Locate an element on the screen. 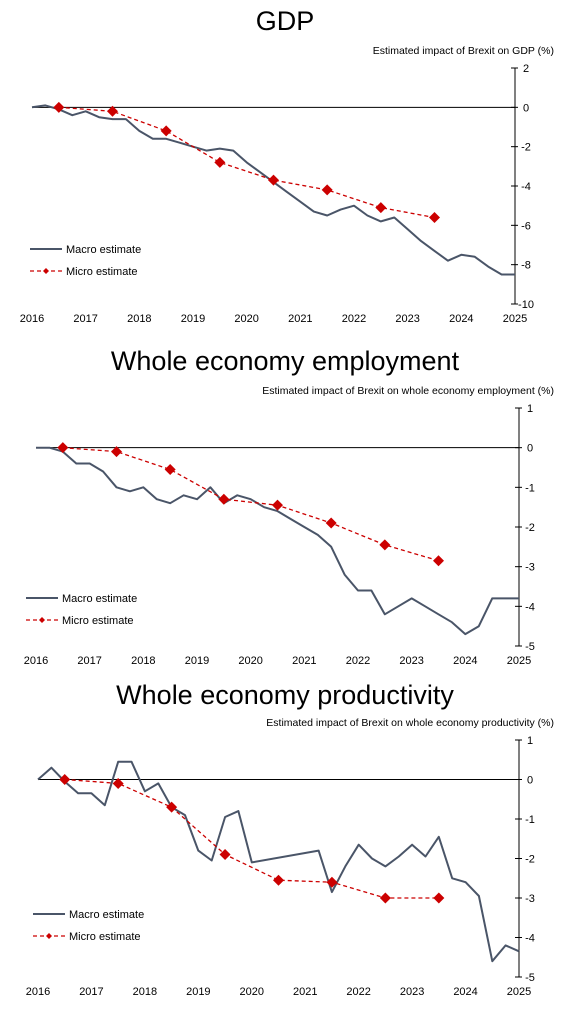  y-tick-label: 2 is located at coordinates (526, 69).